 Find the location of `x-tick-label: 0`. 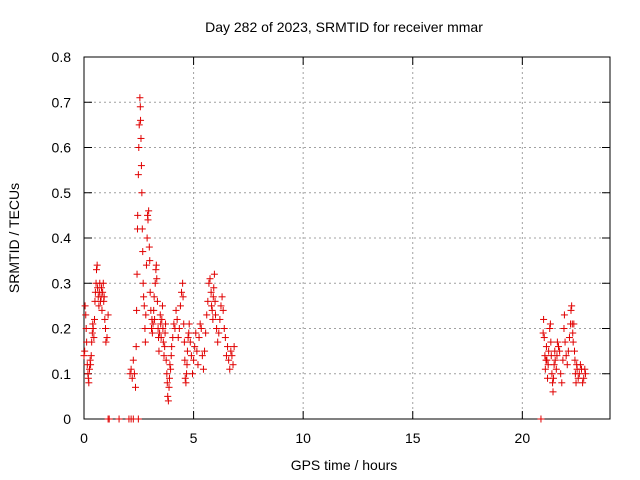

x-tick-label: 0 is located at coordinates (84, 438).